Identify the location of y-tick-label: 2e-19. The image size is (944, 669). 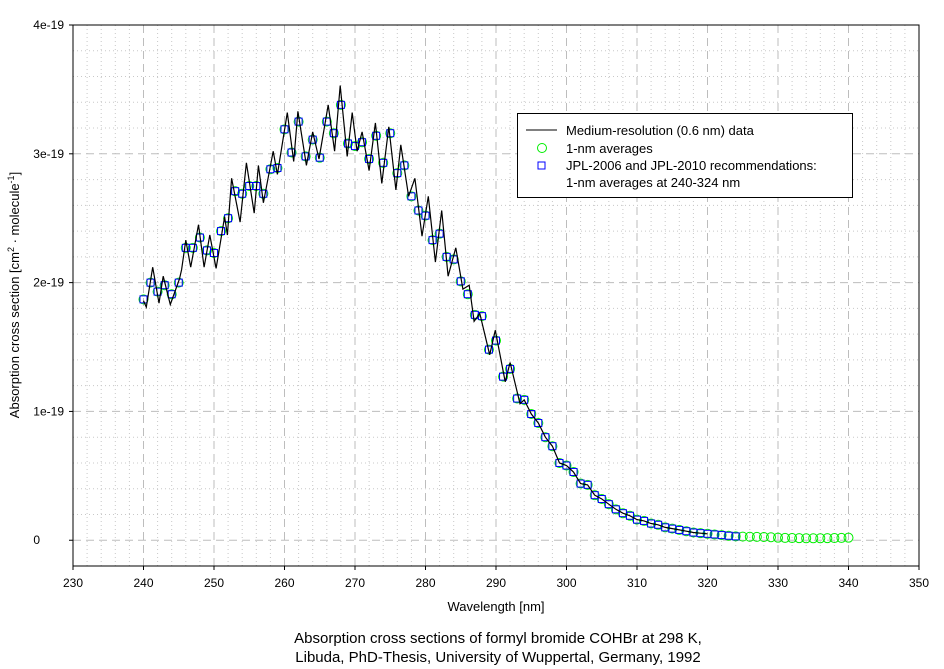
(48, 283).